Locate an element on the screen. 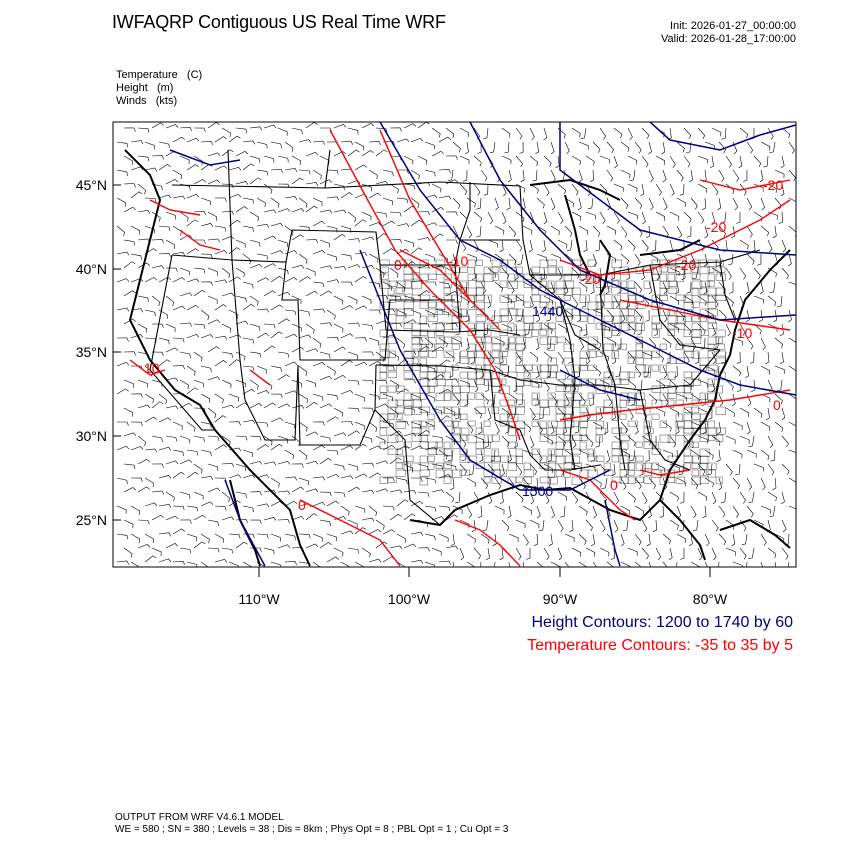  temp-label: -20 is located at coordinates (773, 185).